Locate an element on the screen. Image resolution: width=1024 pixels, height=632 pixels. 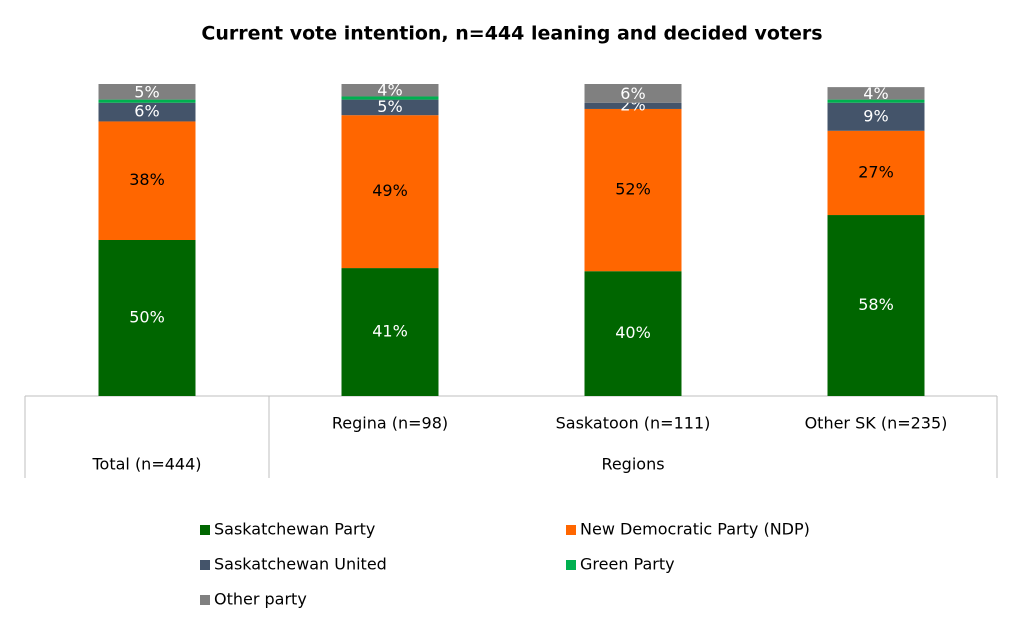
legend-label: Saskatchewan United is located at coordinates (300, 564).